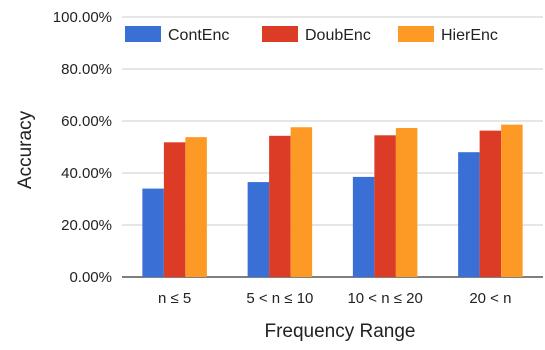  What do you see at coordinates (86, 69) in the screenshot?
I see `y-tick-label: 80.00%` at bounding box center [86, 69].